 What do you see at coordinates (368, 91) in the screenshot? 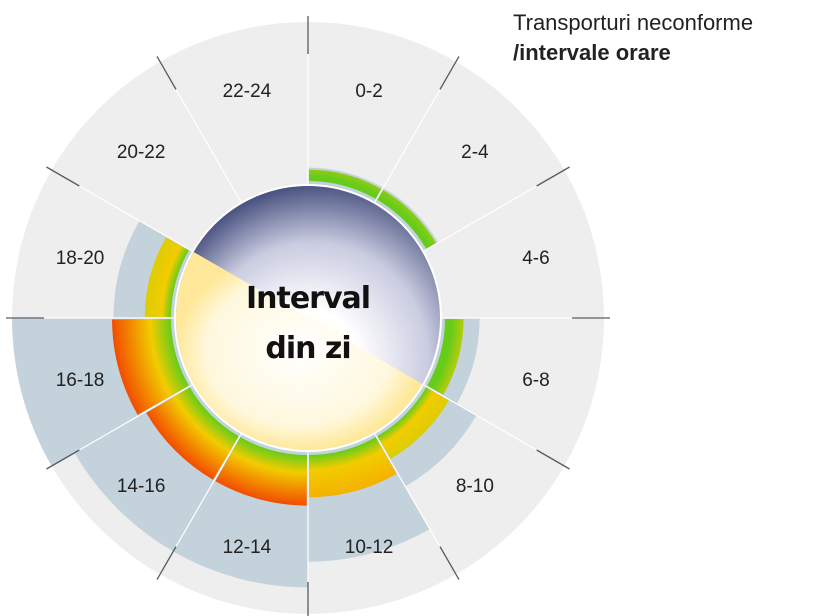
I see `interval-label-0-2: 0-2` at bounding box center [368, 91].